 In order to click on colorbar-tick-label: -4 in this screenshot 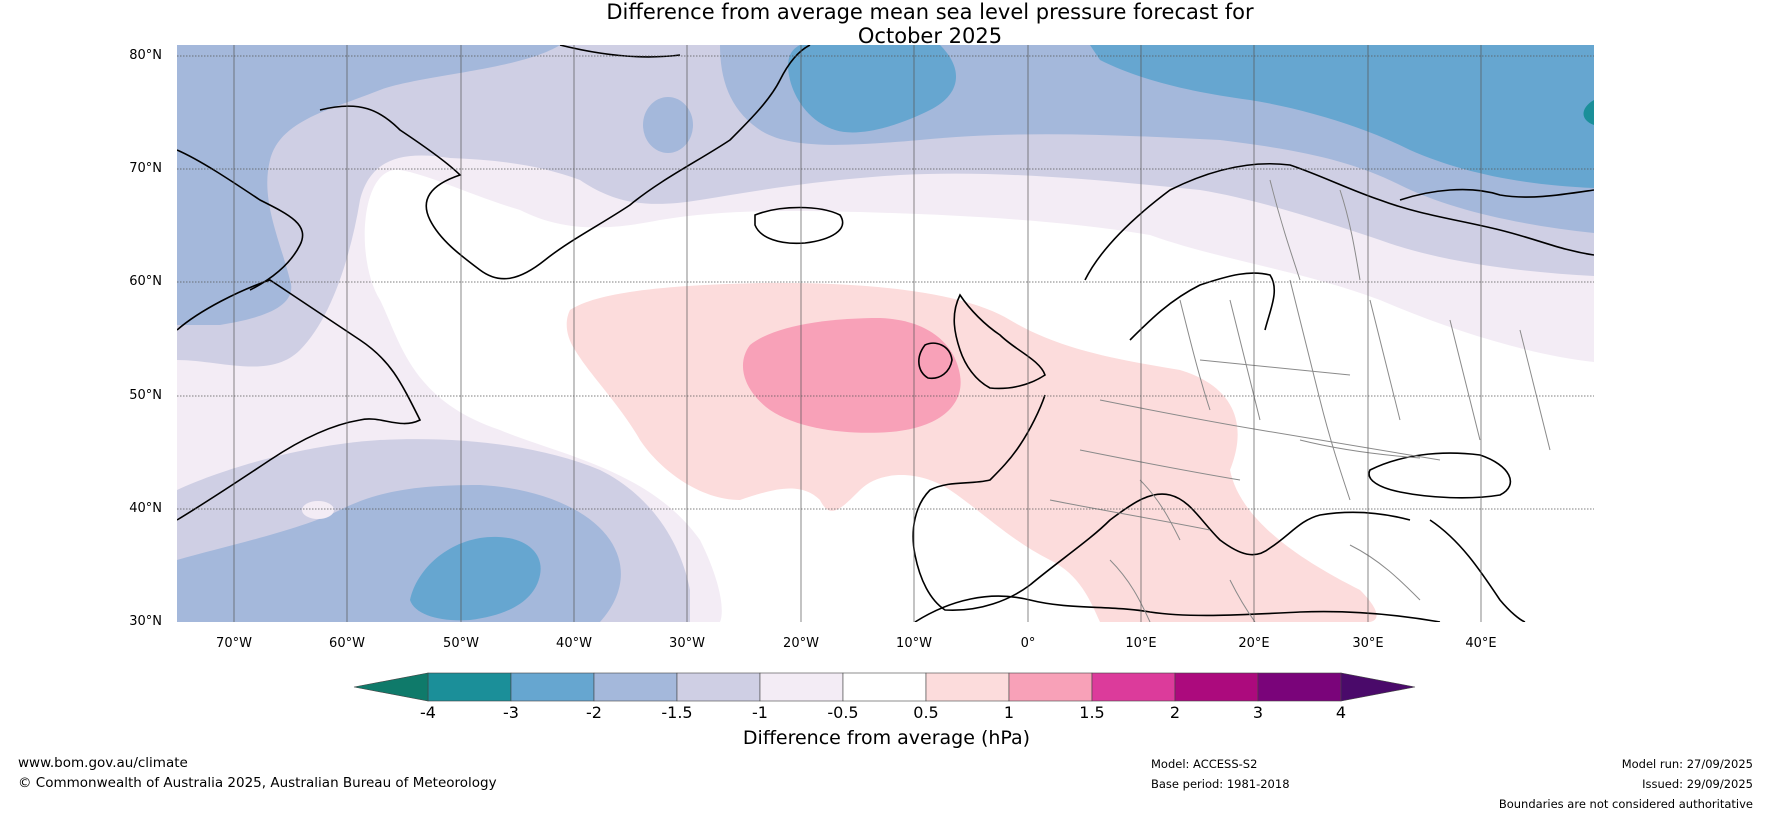, I will do `click(428, 712)`.